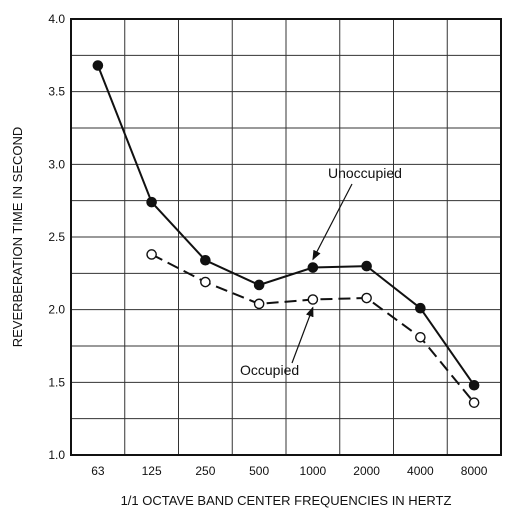  Describe the element at coordinates (313, 471) in the screenshot. I see `x-tick-label: 1000` at that location.